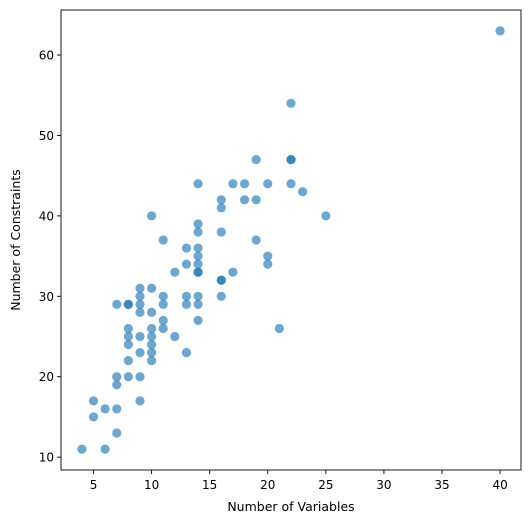 The width and height of the screenshot is (531, 525). Describe the element at coordinates (290, 506) in the screenshot. I see `x-axis-label: Number of Variables` at that location.